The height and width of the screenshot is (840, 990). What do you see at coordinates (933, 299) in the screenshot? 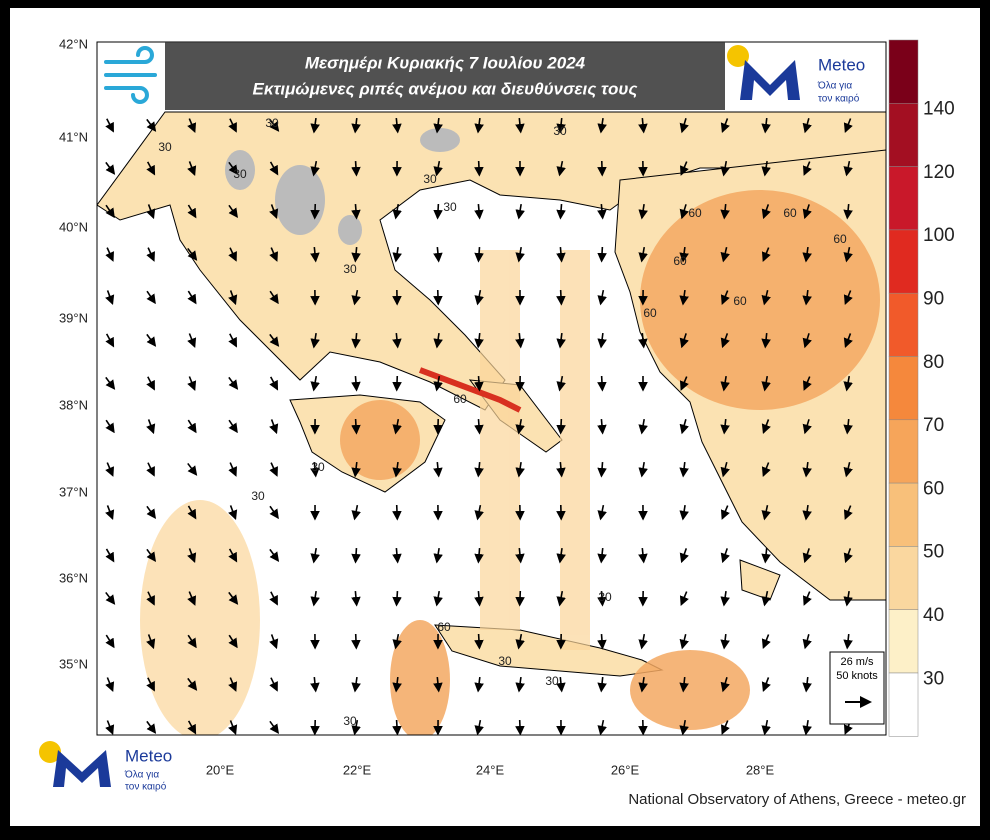
I see `colorbar-label: 90` at bounding box center [933, 299].